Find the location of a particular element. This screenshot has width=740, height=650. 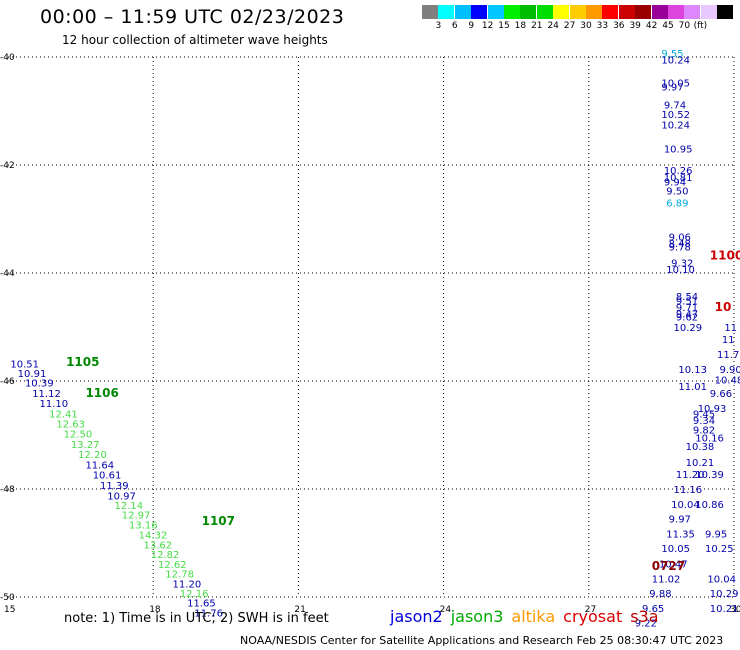

wave-height-value: 9.22 is located at coordinates (646, 624).